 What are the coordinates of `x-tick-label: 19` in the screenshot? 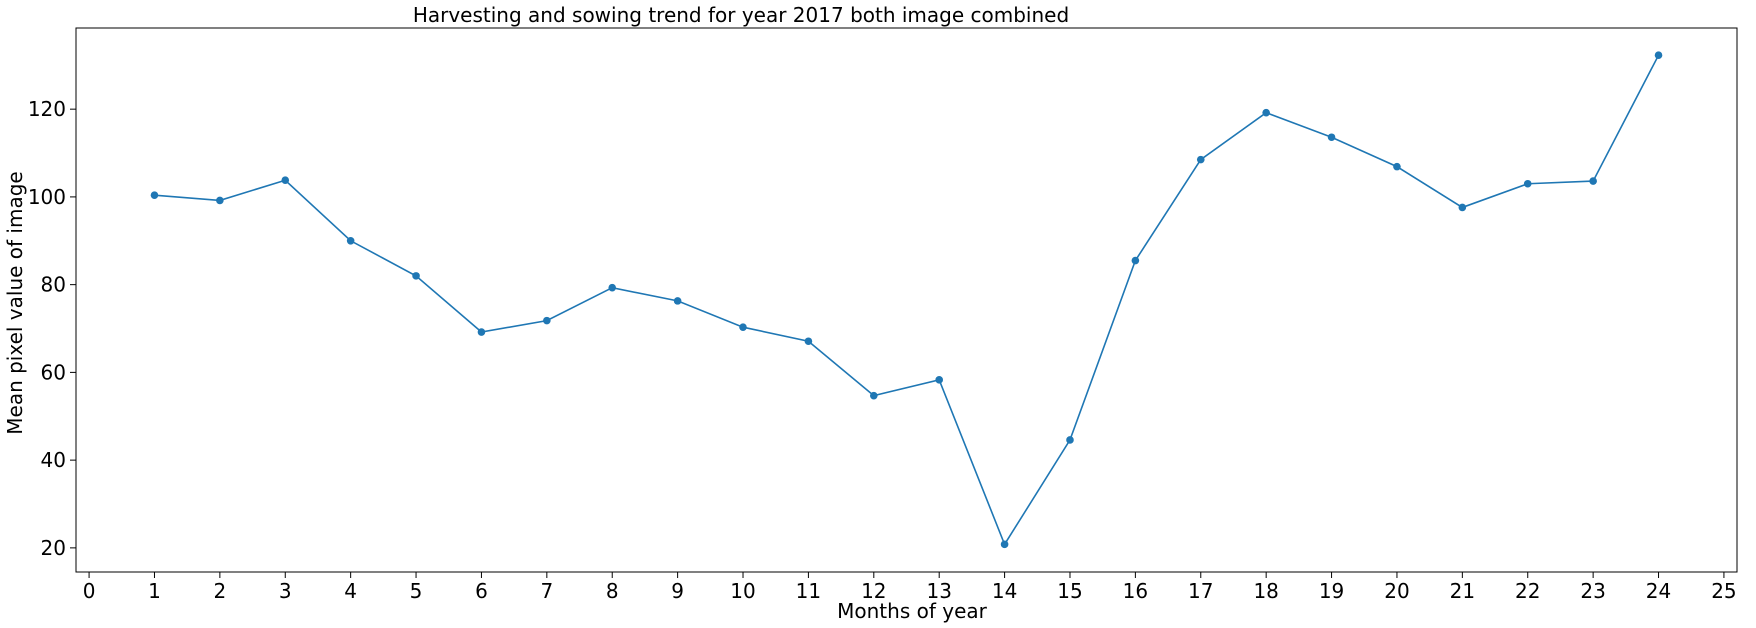 It's located at (1331, 591).